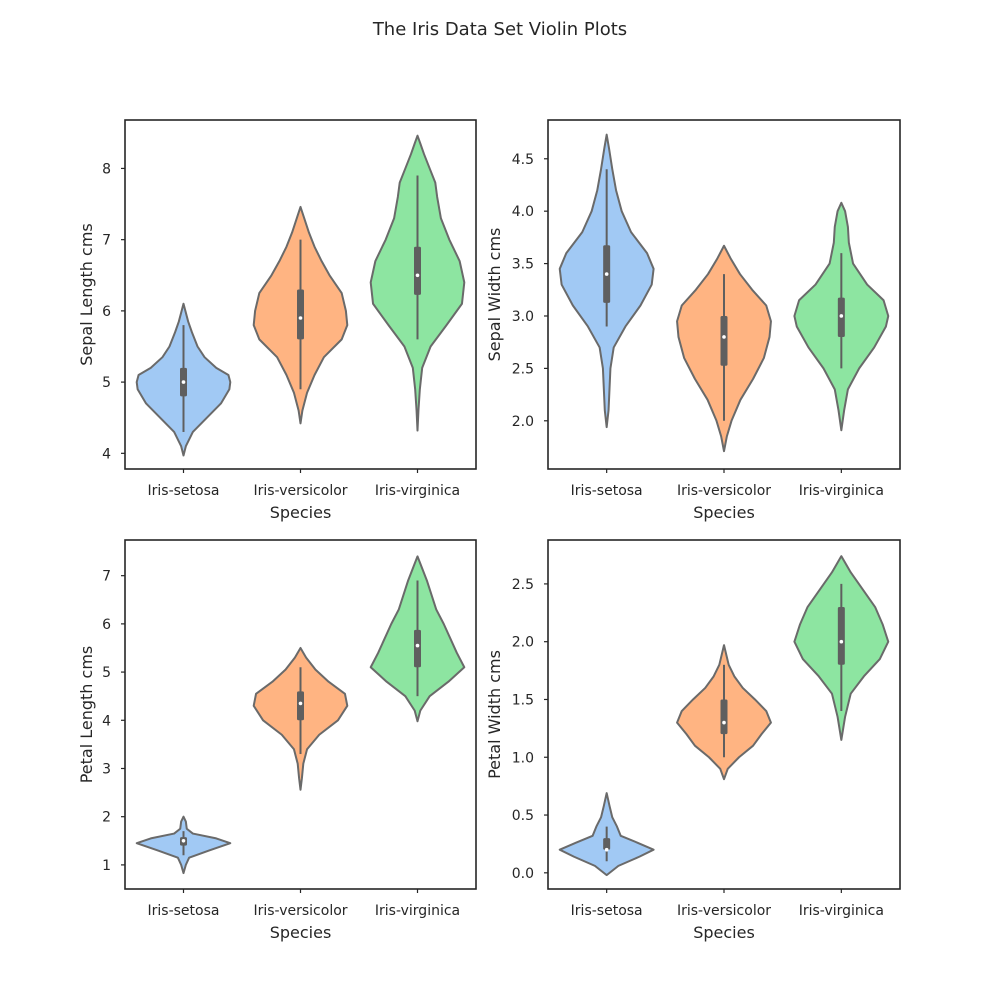 The height and width of the screenshot is (1000, 1000). Describe the element at coordinates (499, 29) in the screenshot. I see `figure-title: The Iris Data Set Violin Plots` at that location.